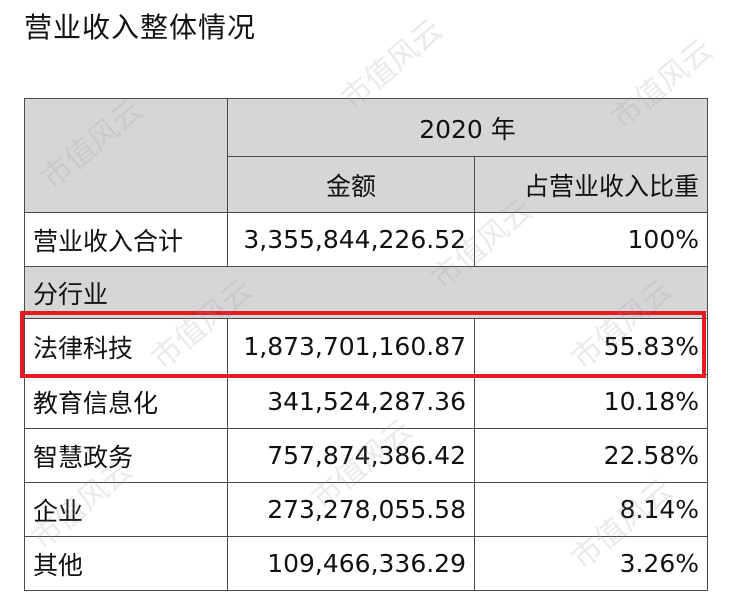 Image resolution: width=729 pixels, height=614 pixels. I want to click on row-amount: 109,466,336.29, so click(351, 563).